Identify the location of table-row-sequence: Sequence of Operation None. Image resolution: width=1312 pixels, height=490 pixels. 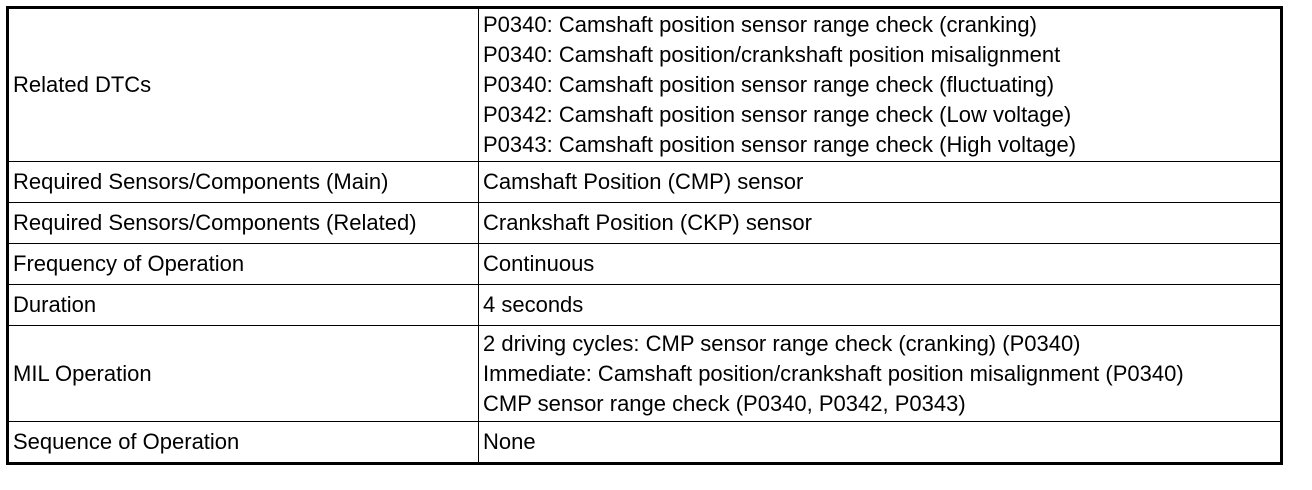
(644, 442).